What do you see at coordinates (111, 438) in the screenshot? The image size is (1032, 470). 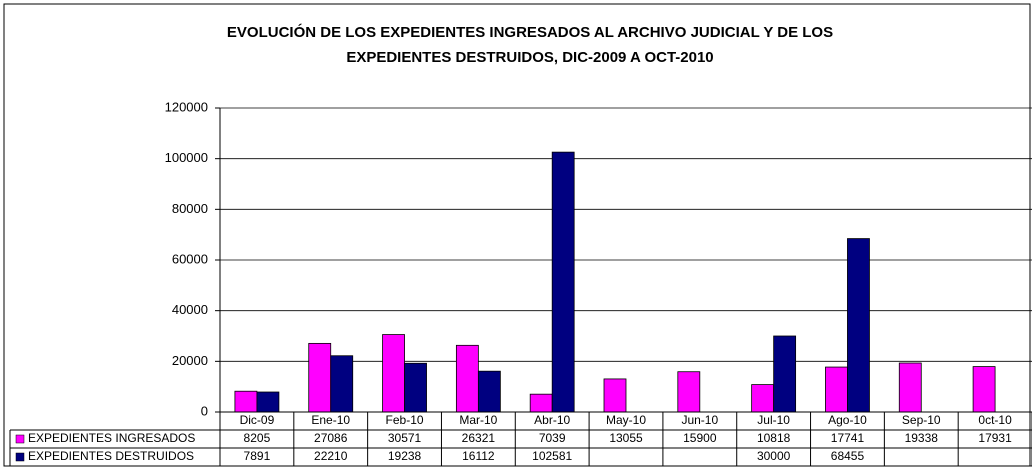 I see `legend-label: EXPEDIENTES INGRESADOS` at bounding box center [111, 438].